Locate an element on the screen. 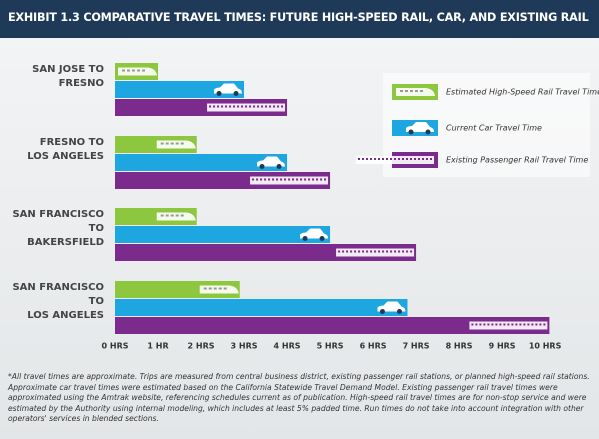  x-tick-label: 9 HRS is located at coordinates (502, 346).